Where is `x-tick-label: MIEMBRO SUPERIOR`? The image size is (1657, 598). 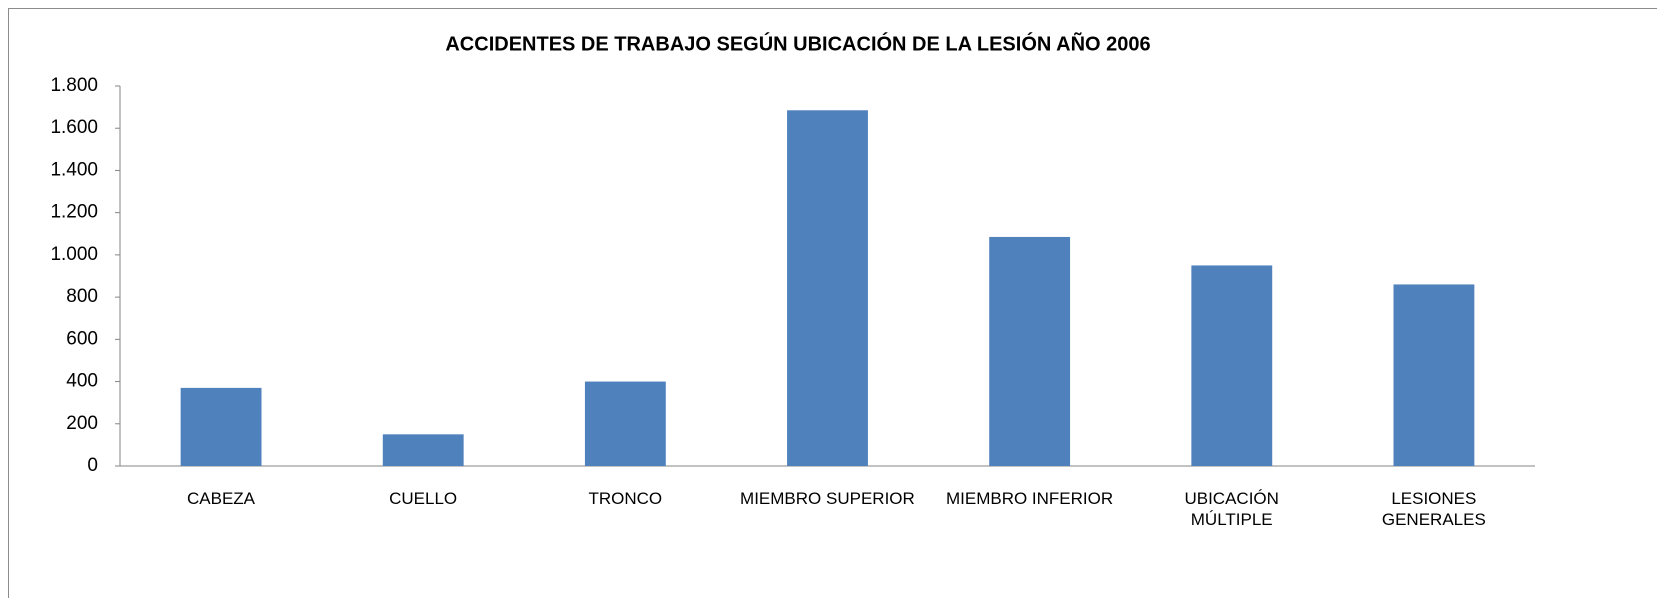 x-tick-label: MIEMBRO SUPERIOR is located at coordinates (827, 498).